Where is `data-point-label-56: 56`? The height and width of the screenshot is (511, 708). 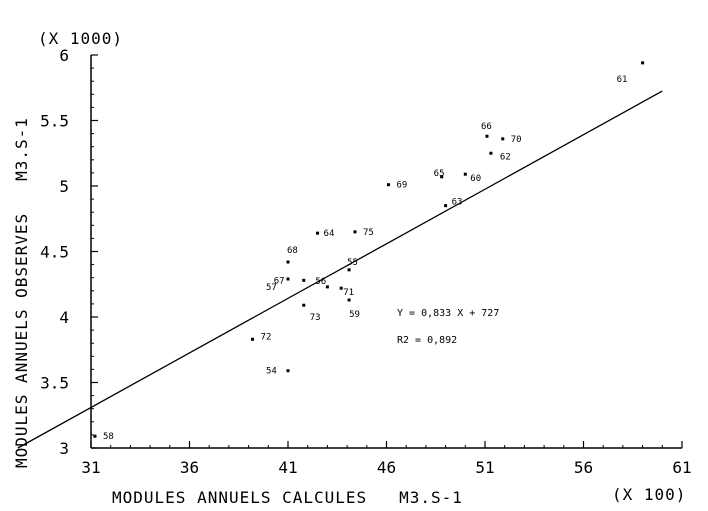 data-point-label-56: 56 is located at coordinates (320, 282).